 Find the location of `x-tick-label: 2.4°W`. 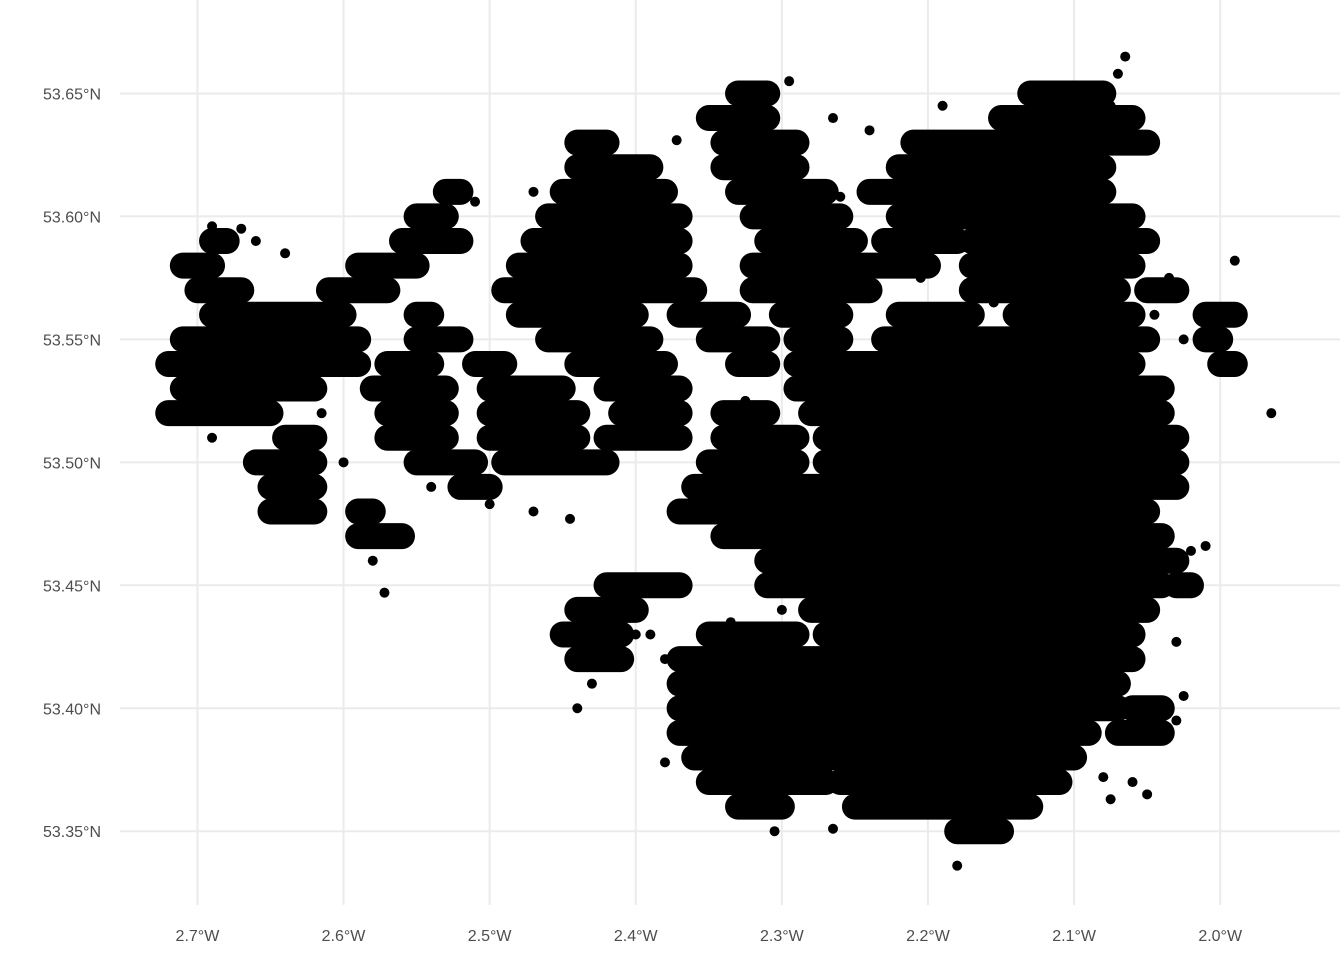

x-tick-label: 2.4°W is located at coordinates (636, 936).